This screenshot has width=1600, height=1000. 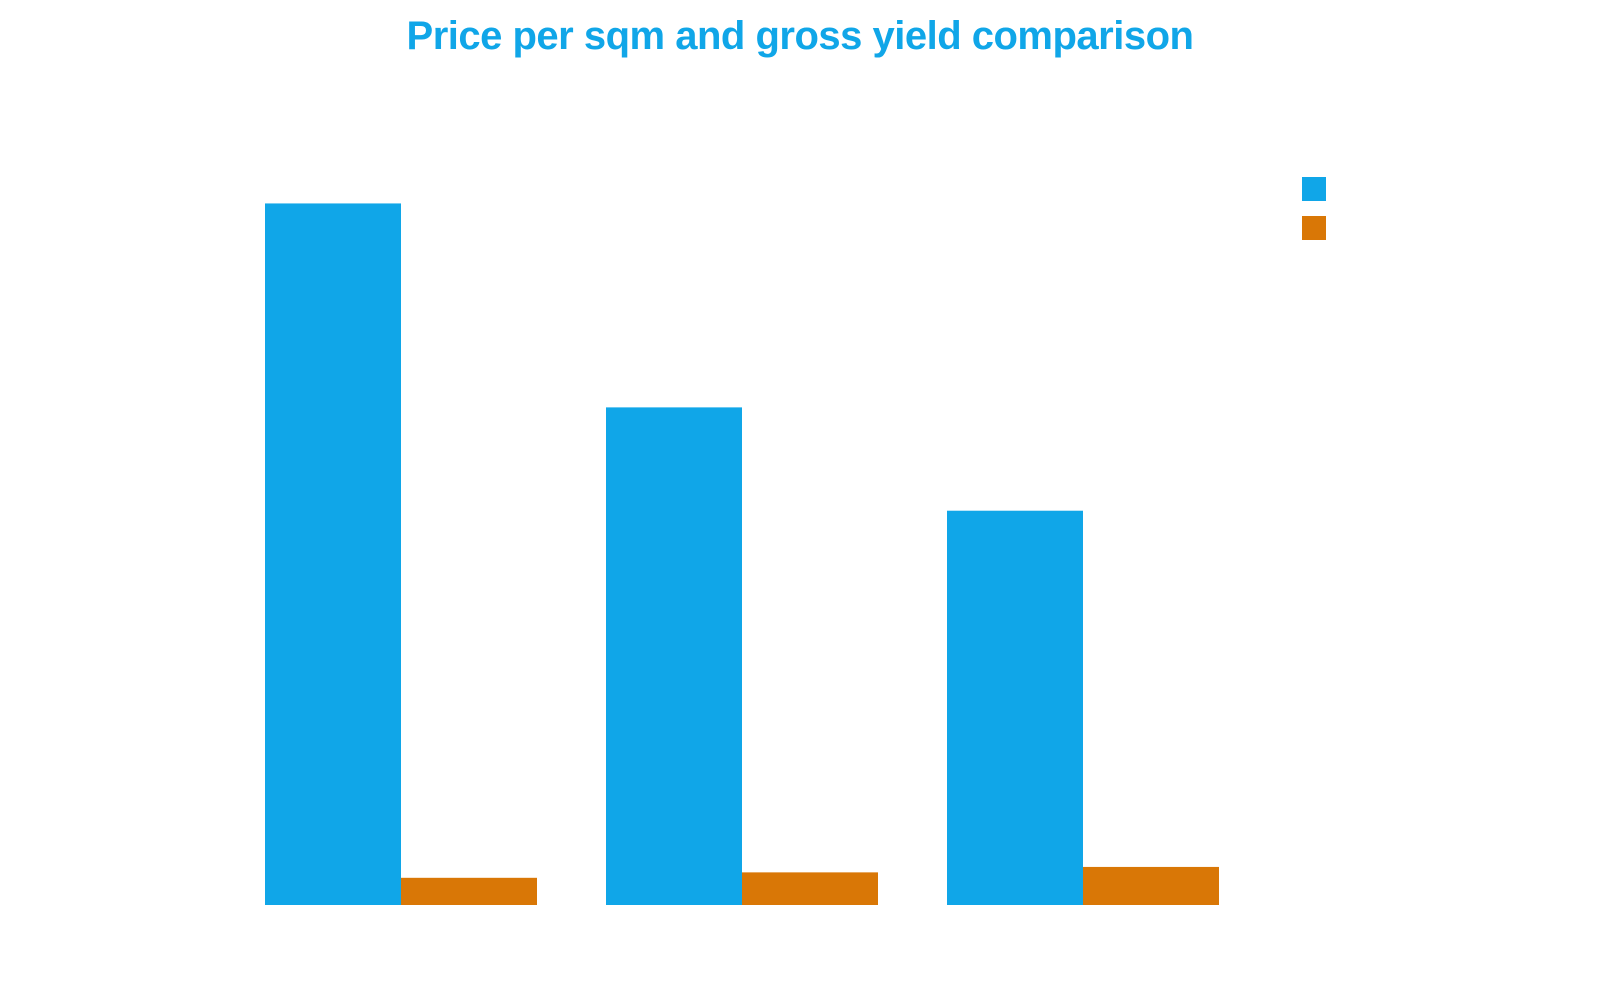 I want to click on chart-title: Price per sqm and gross yield comparison, so click(x=800, y=36).